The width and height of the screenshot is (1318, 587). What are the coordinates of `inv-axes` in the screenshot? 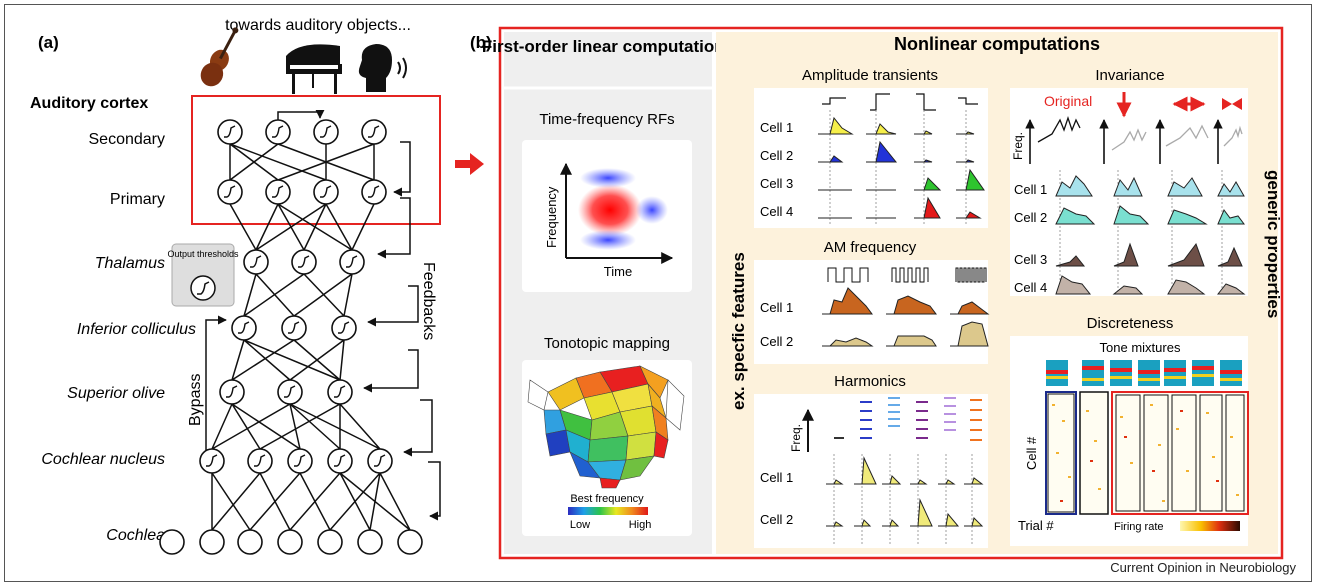 It's located at (1124, 141).